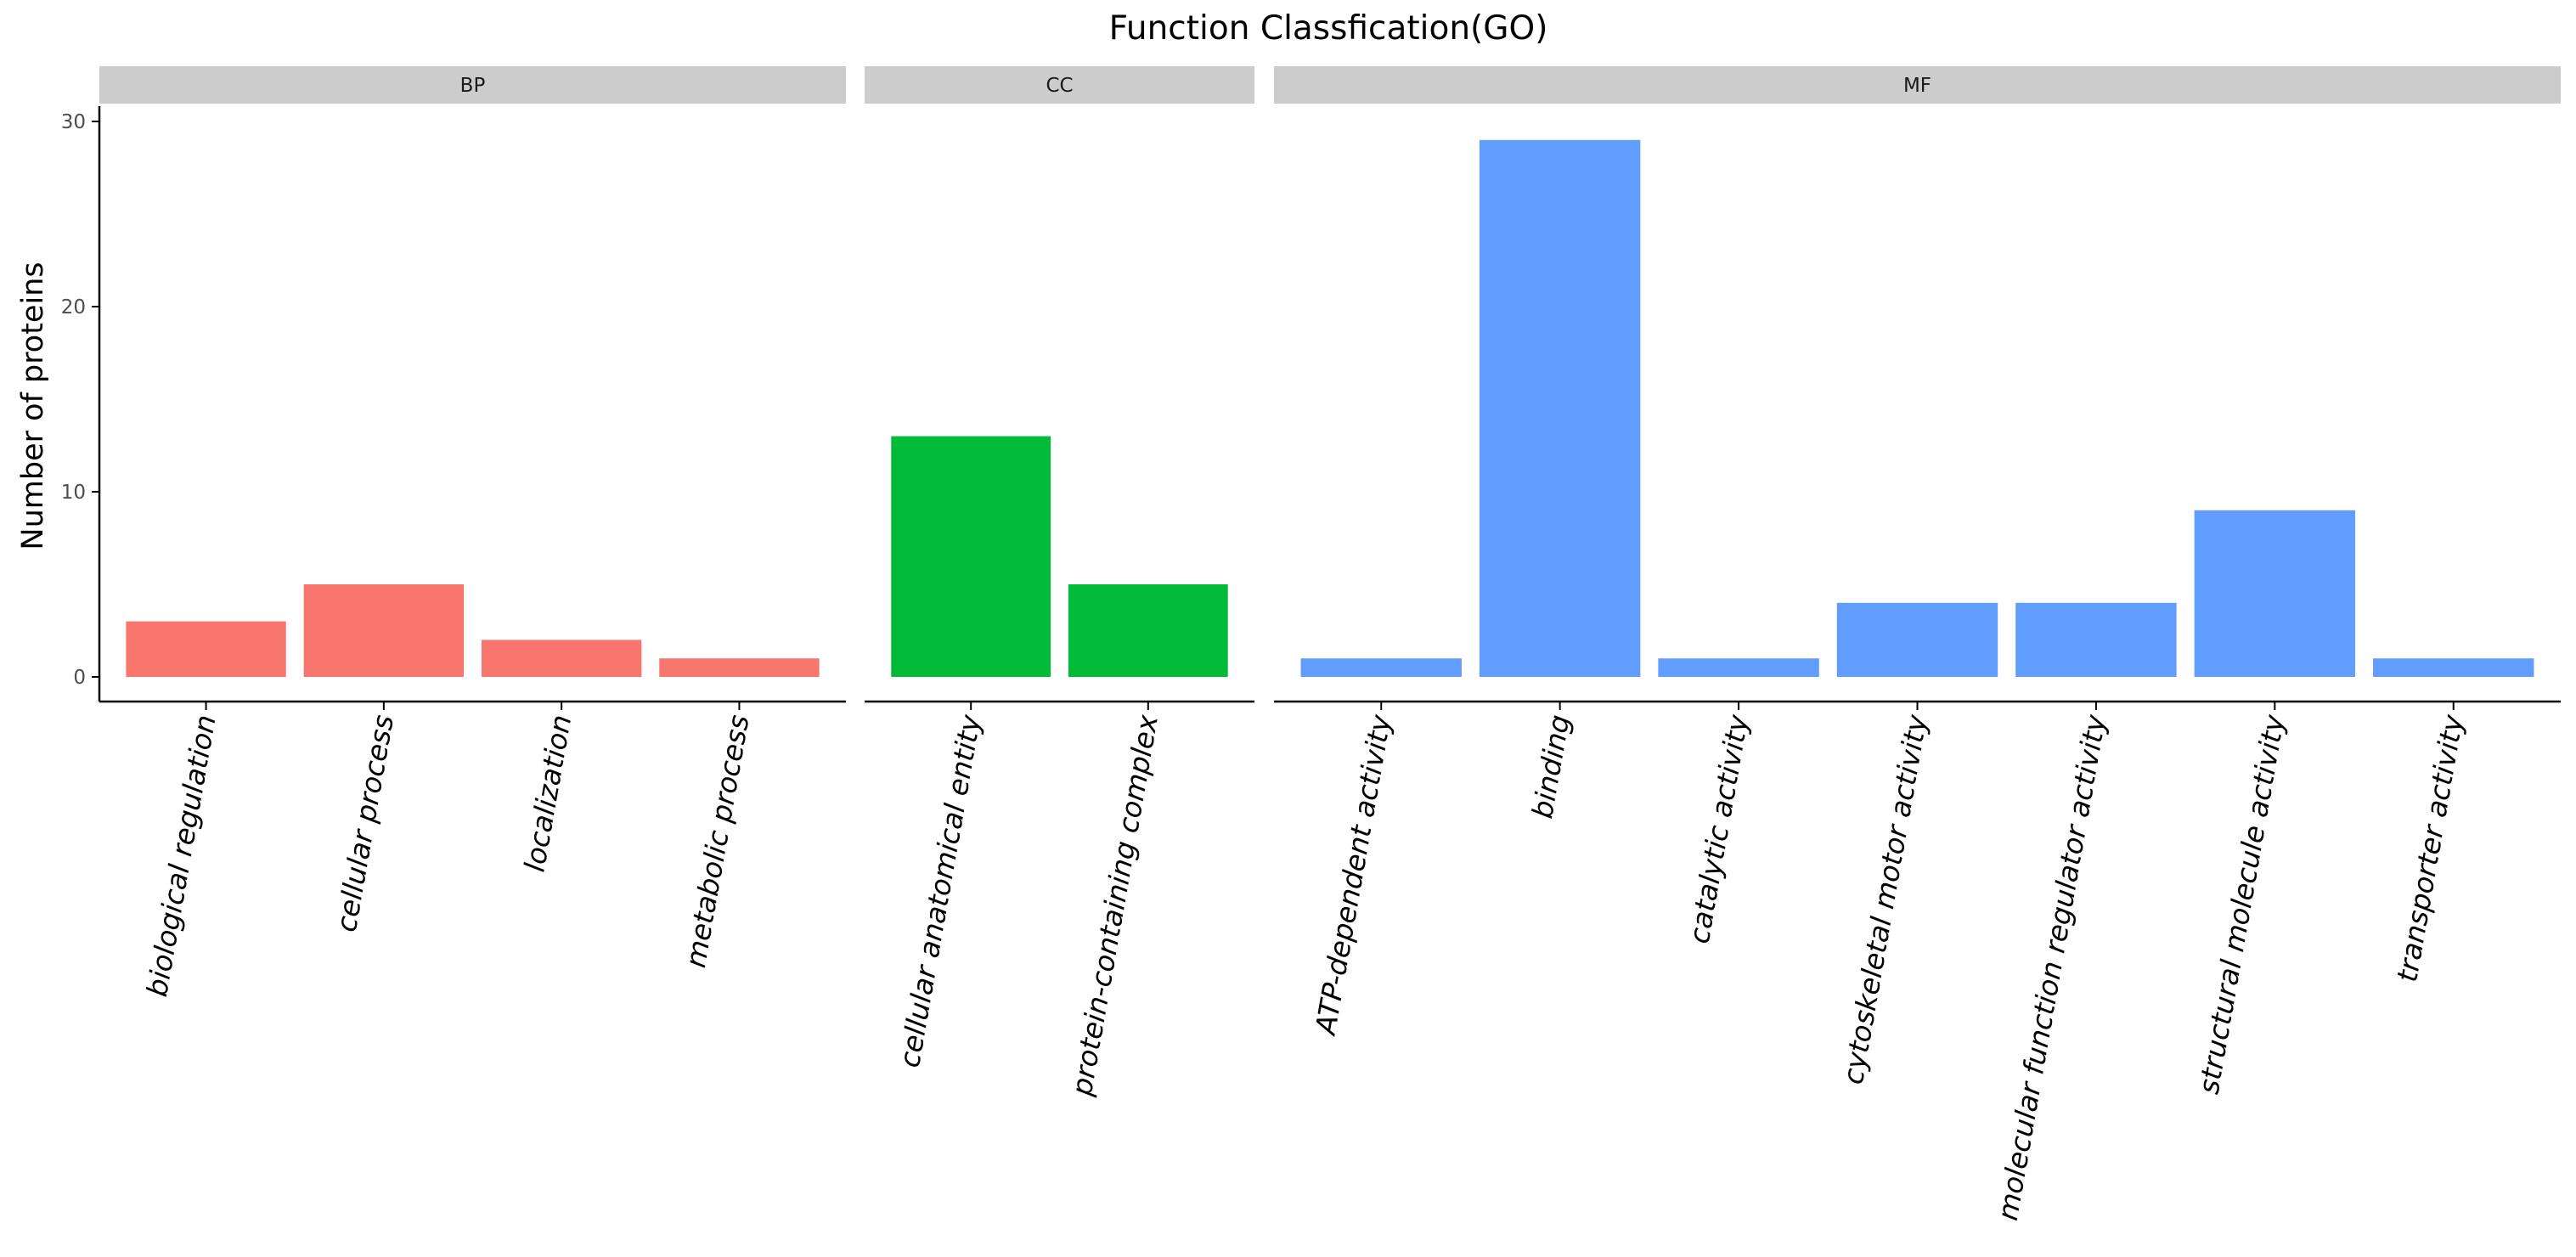  I want to click on y-tick-label: 30, so click(73, 122).